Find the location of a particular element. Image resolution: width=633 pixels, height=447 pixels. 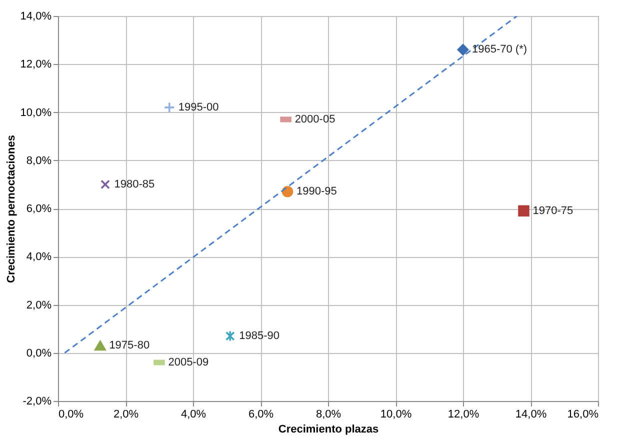

series-label: 1970-75 is located at coordinates (553, 210).